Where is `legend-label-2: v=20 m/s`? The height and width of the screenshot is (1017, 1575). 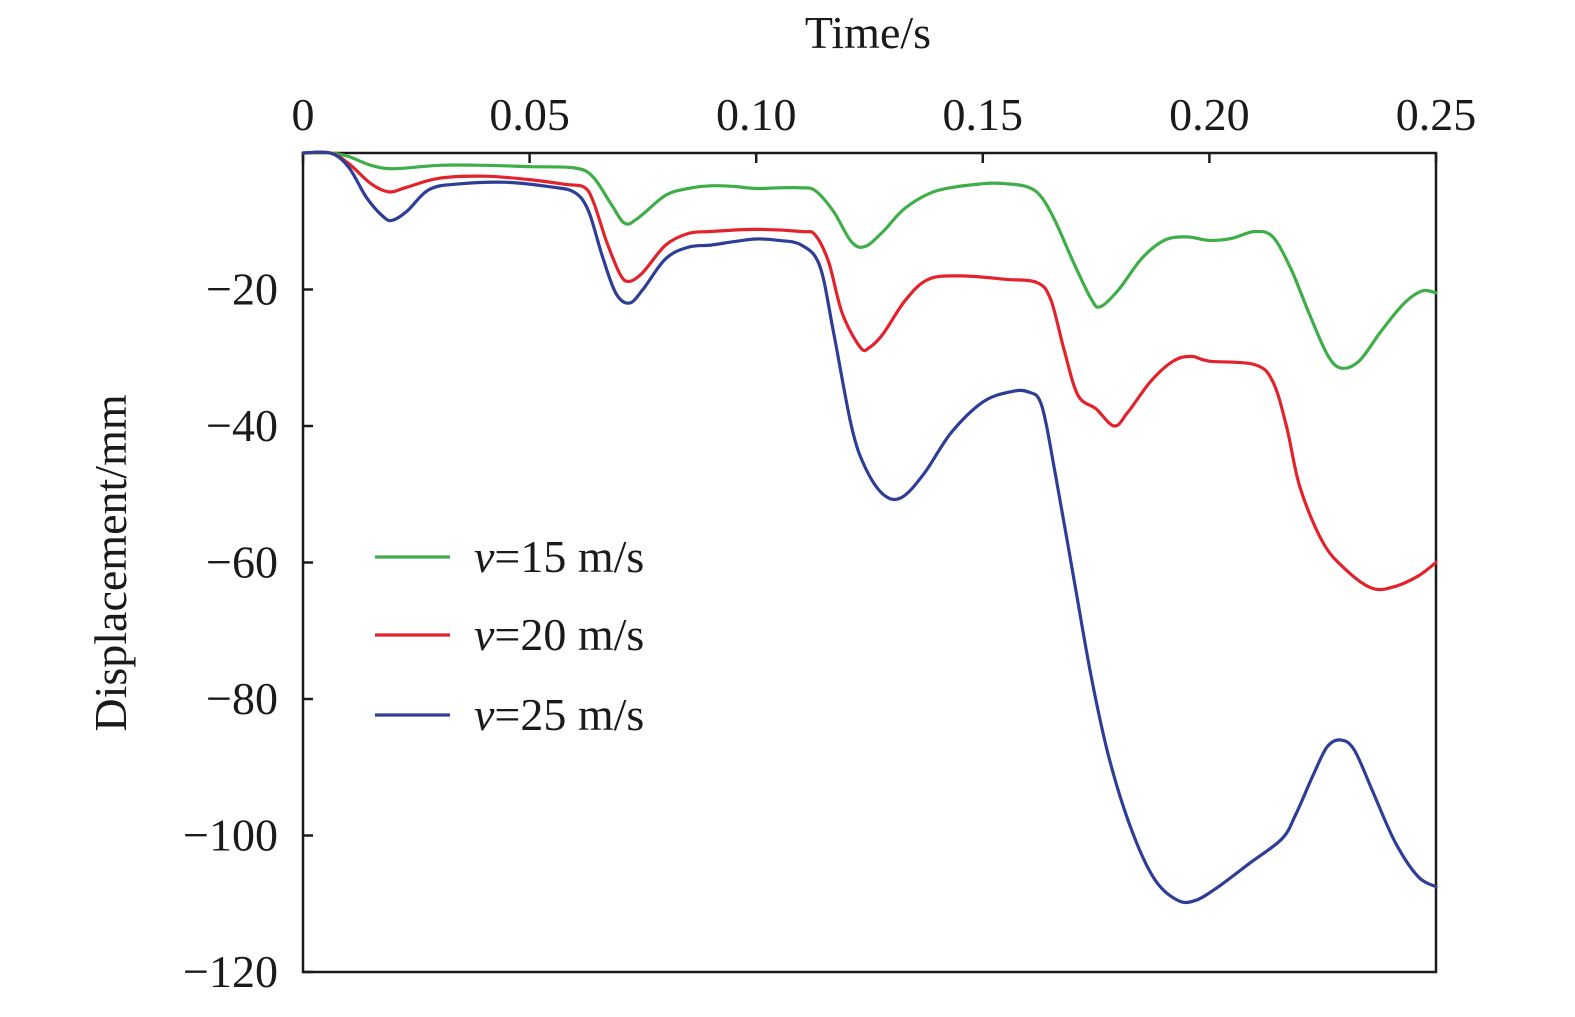 legend-label-2: v=20 m/s is located at coordinates (559, 634).